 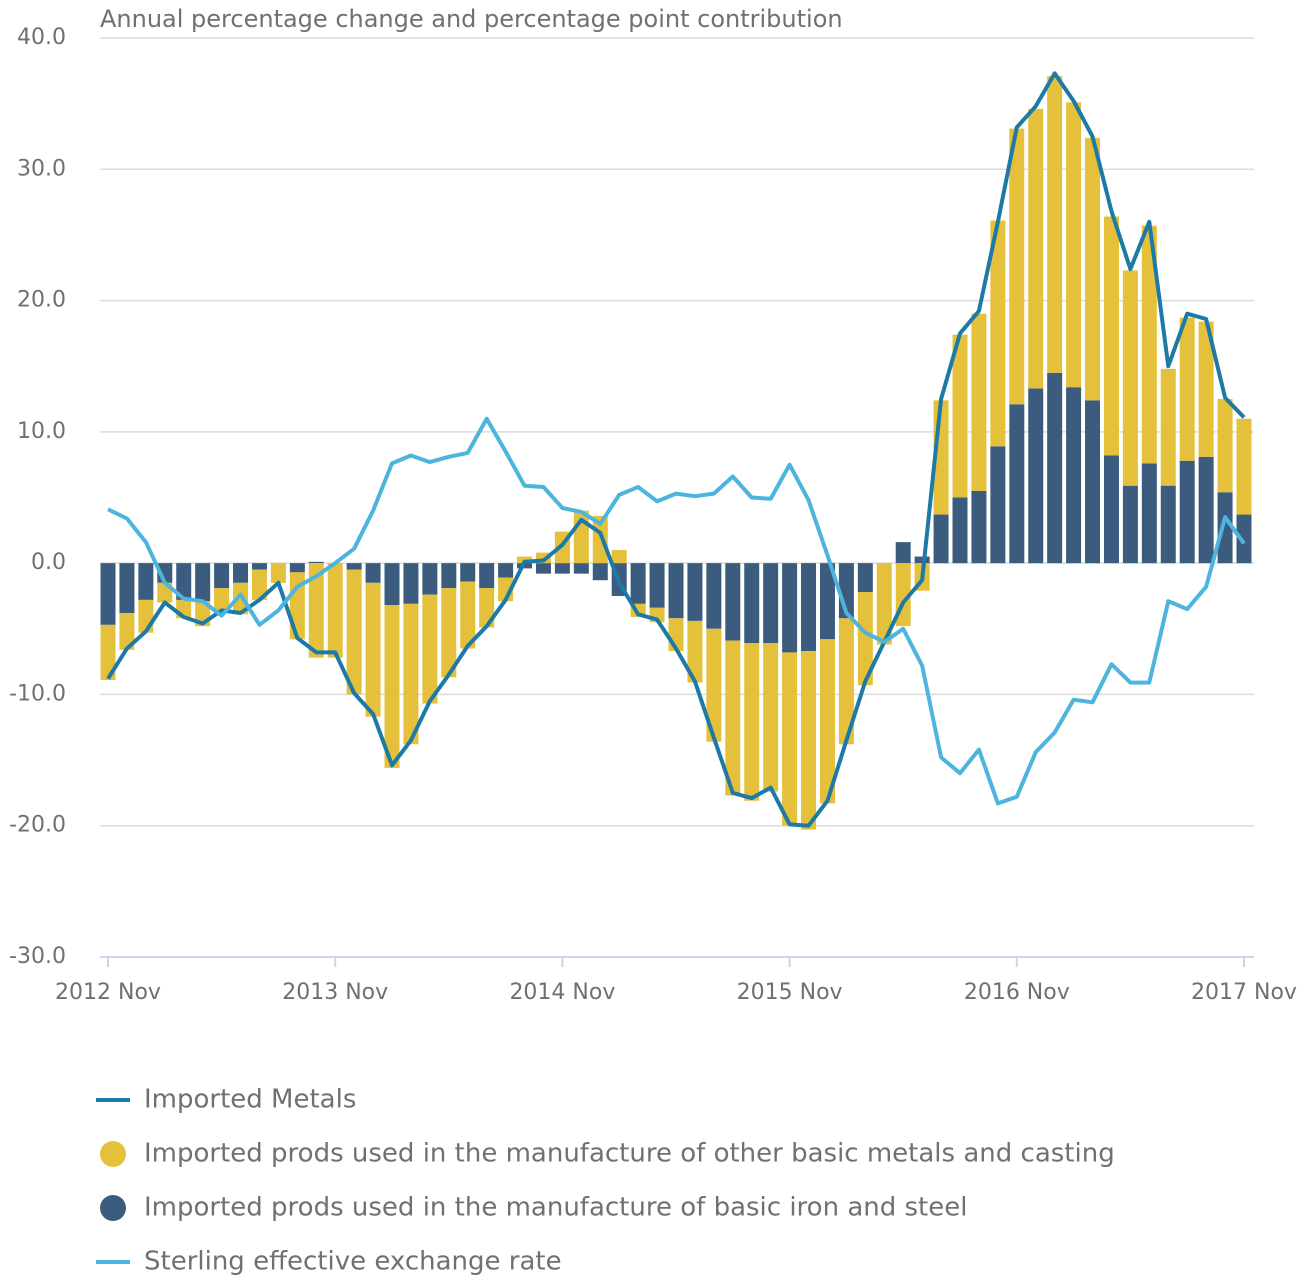 I want to click on y-tick-label: -30.0, so click(x=37, y=956).